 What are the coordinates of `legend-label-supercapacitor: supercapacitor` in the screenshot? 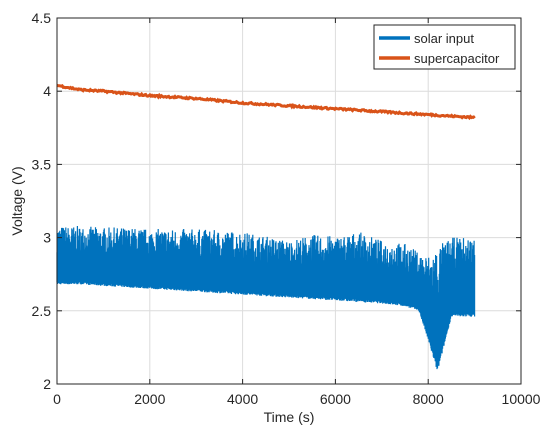 It's located at (457, 58).